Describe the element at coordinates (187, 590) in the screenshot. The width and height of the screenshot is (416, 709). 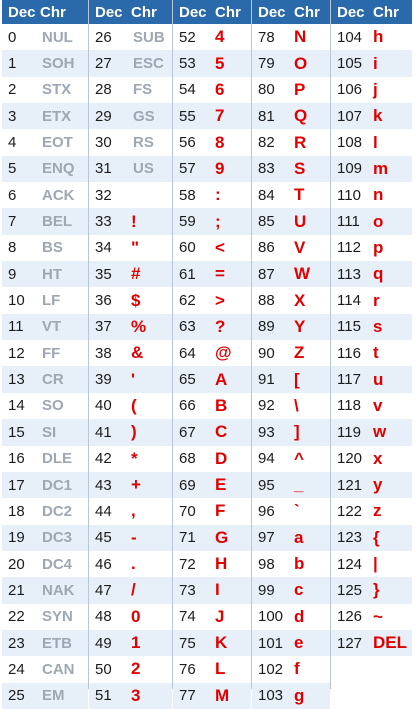
I see `dec-value: 73` at that location.